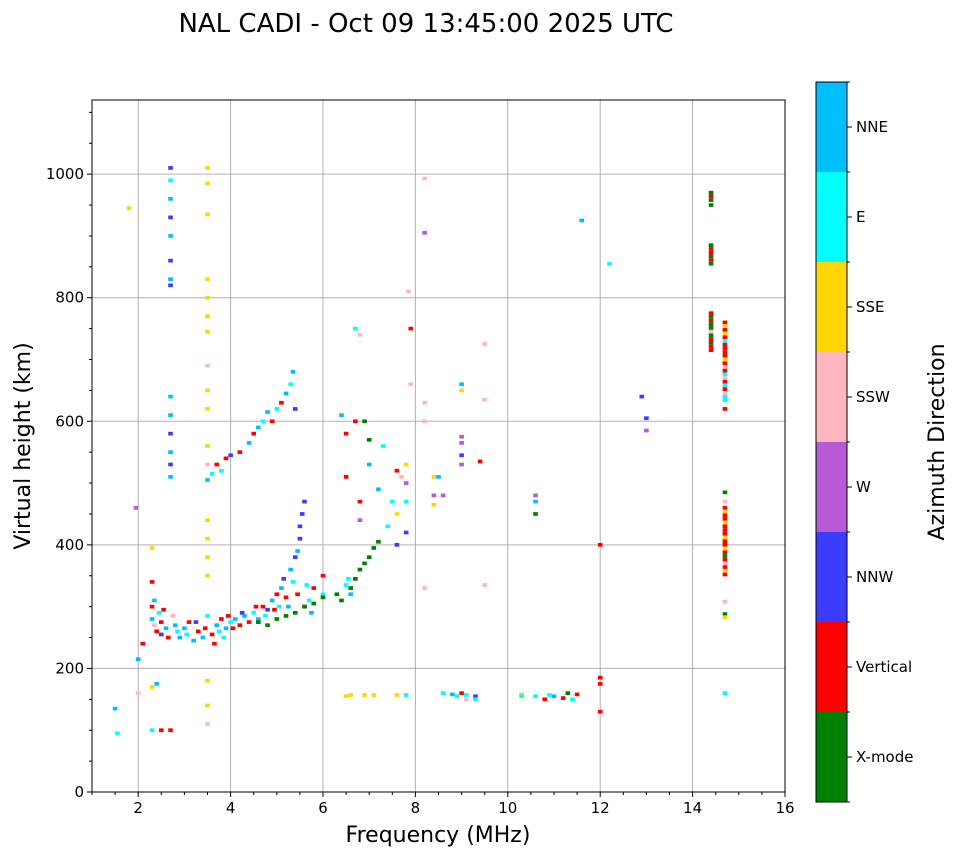 This screenshot has height=861, width=958. Describe the element at coordinates (831, 217) in the screenshot. I see `colorbar-swatch-e` at that location.